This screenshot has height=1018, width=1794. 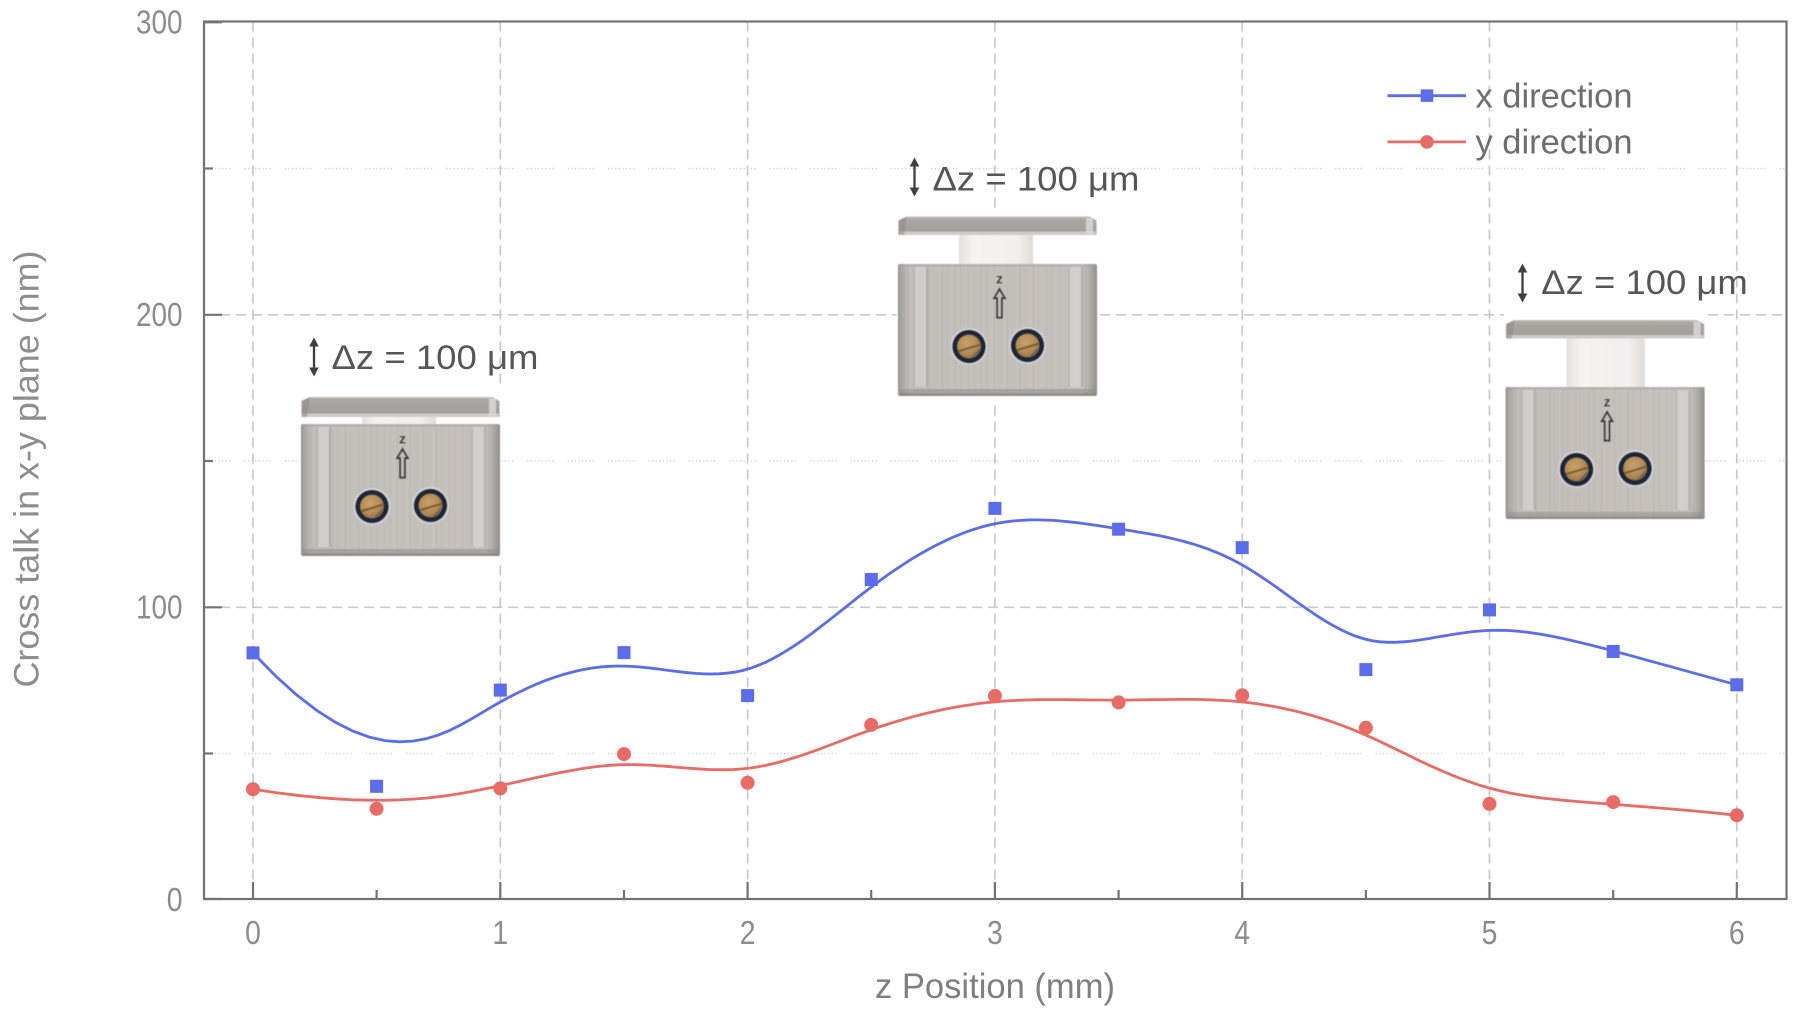 I want to click on svg-text: Cross talk in x-y plane (nm), so click(x=27, y=469).